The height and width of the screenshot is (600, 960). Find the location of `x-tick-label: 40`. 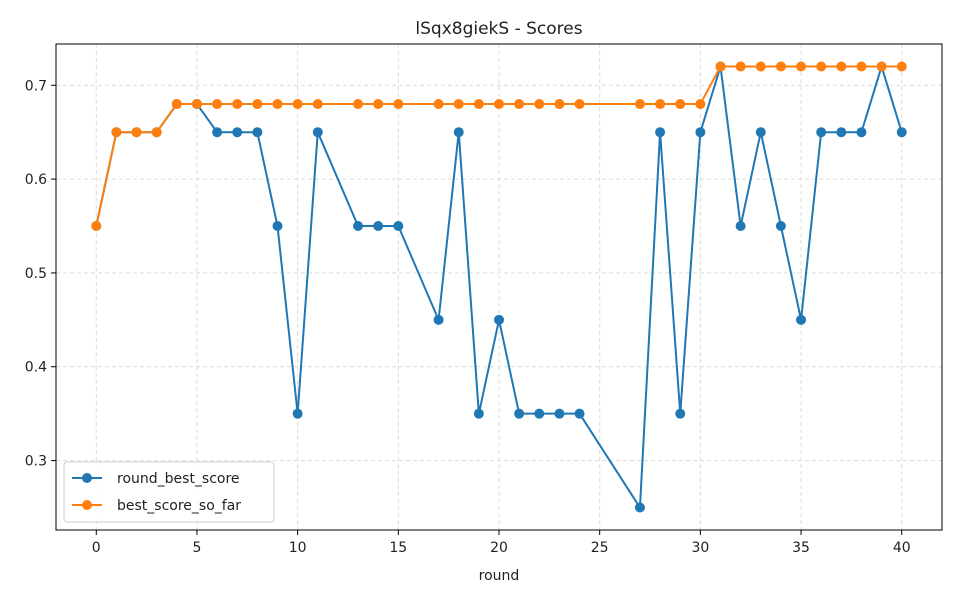

x-tick-label: 40 is located at coordinates (902, 548).